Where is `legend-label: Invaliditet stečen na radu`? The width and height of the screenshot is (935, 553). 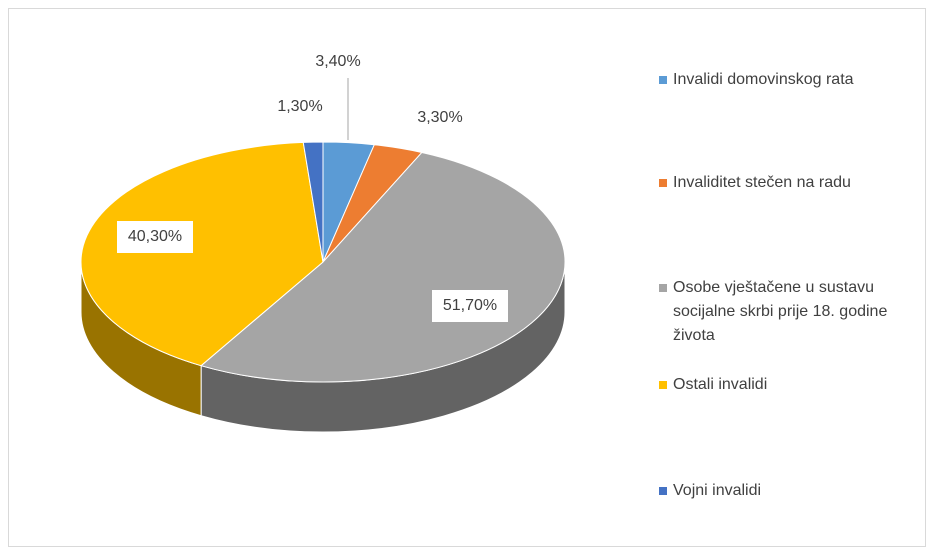
legend-label: Invaliditet stečen na radu is located at coordinates (762, 182).